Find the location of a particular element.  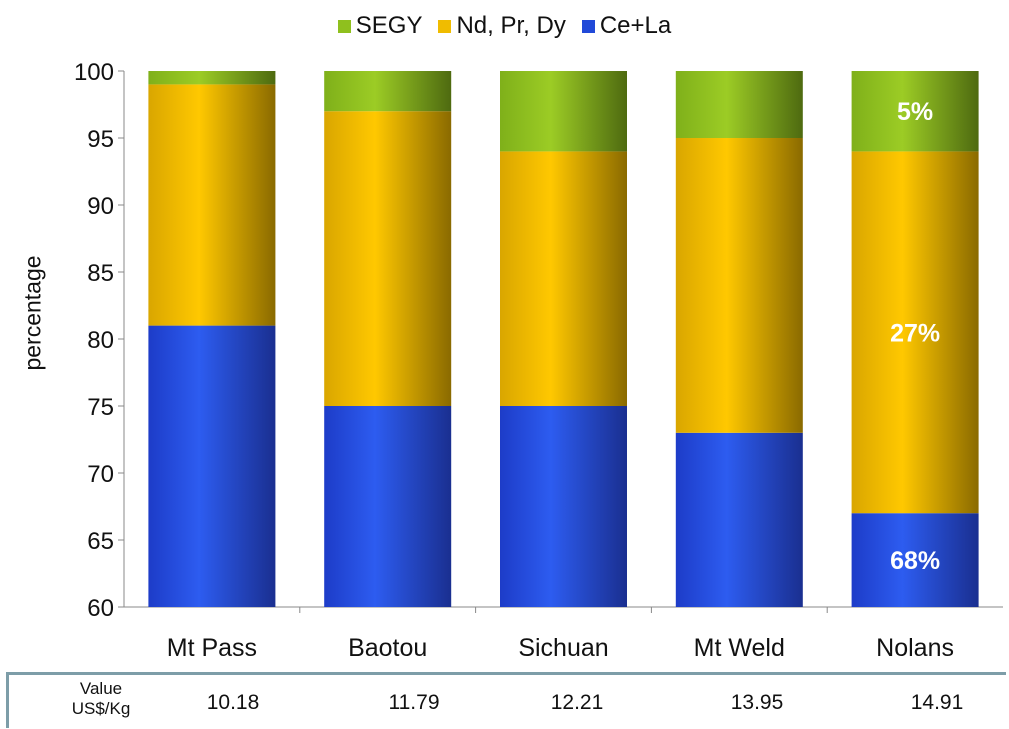

value-table-label-line2: US$/Kg is located at coordinates (101, 708).